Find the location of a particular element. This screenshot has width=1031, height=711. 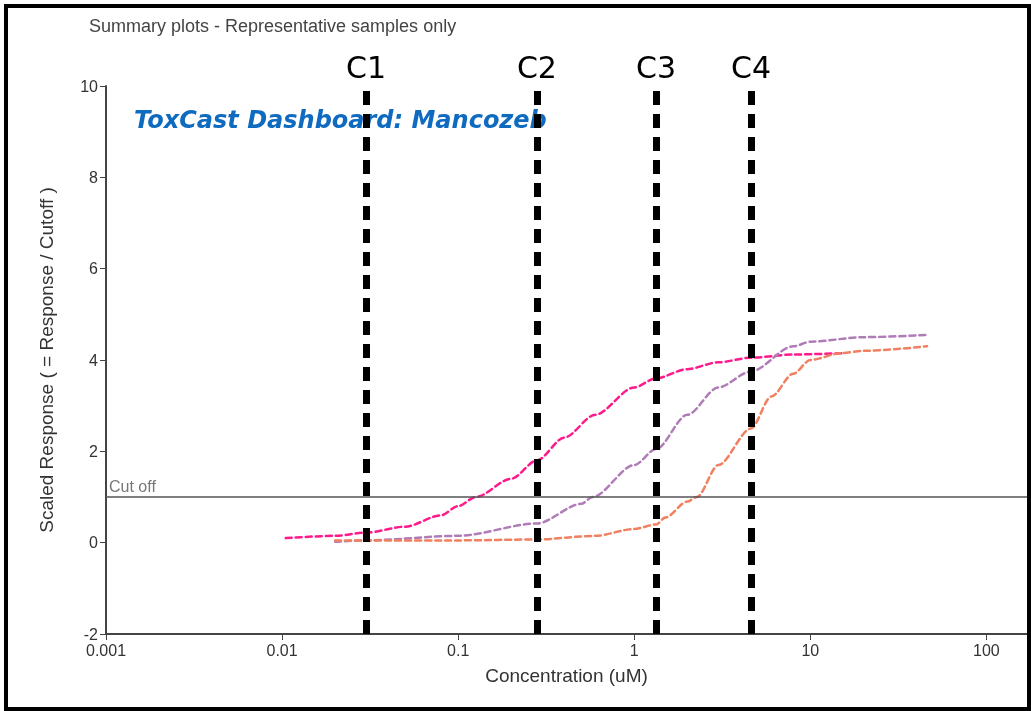

y-axis-title: Scaled Response ( = Response / Cutoff ) is located at coordinates (46, 360).